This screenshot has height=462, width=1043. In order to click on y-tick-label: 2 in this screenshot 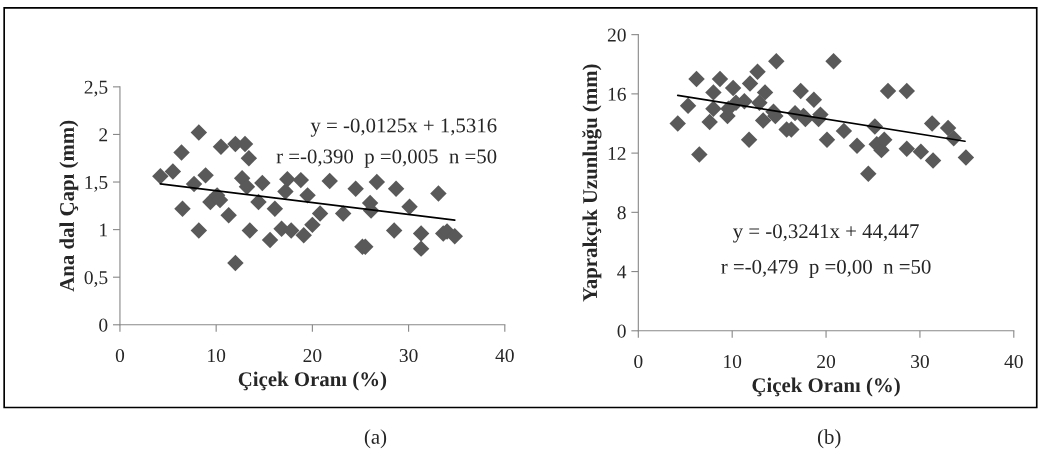, I will do `click(103, 135)`.